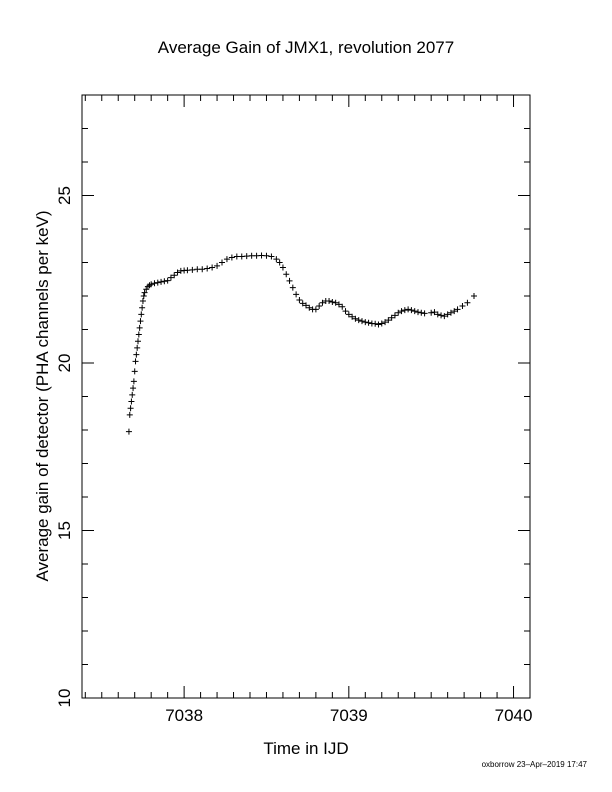 The width and height of the screenshot is (612, 792). Describe the element at coordinates (514, 715) in the screenshot. I see `x-tick-label: 7040` at that location.